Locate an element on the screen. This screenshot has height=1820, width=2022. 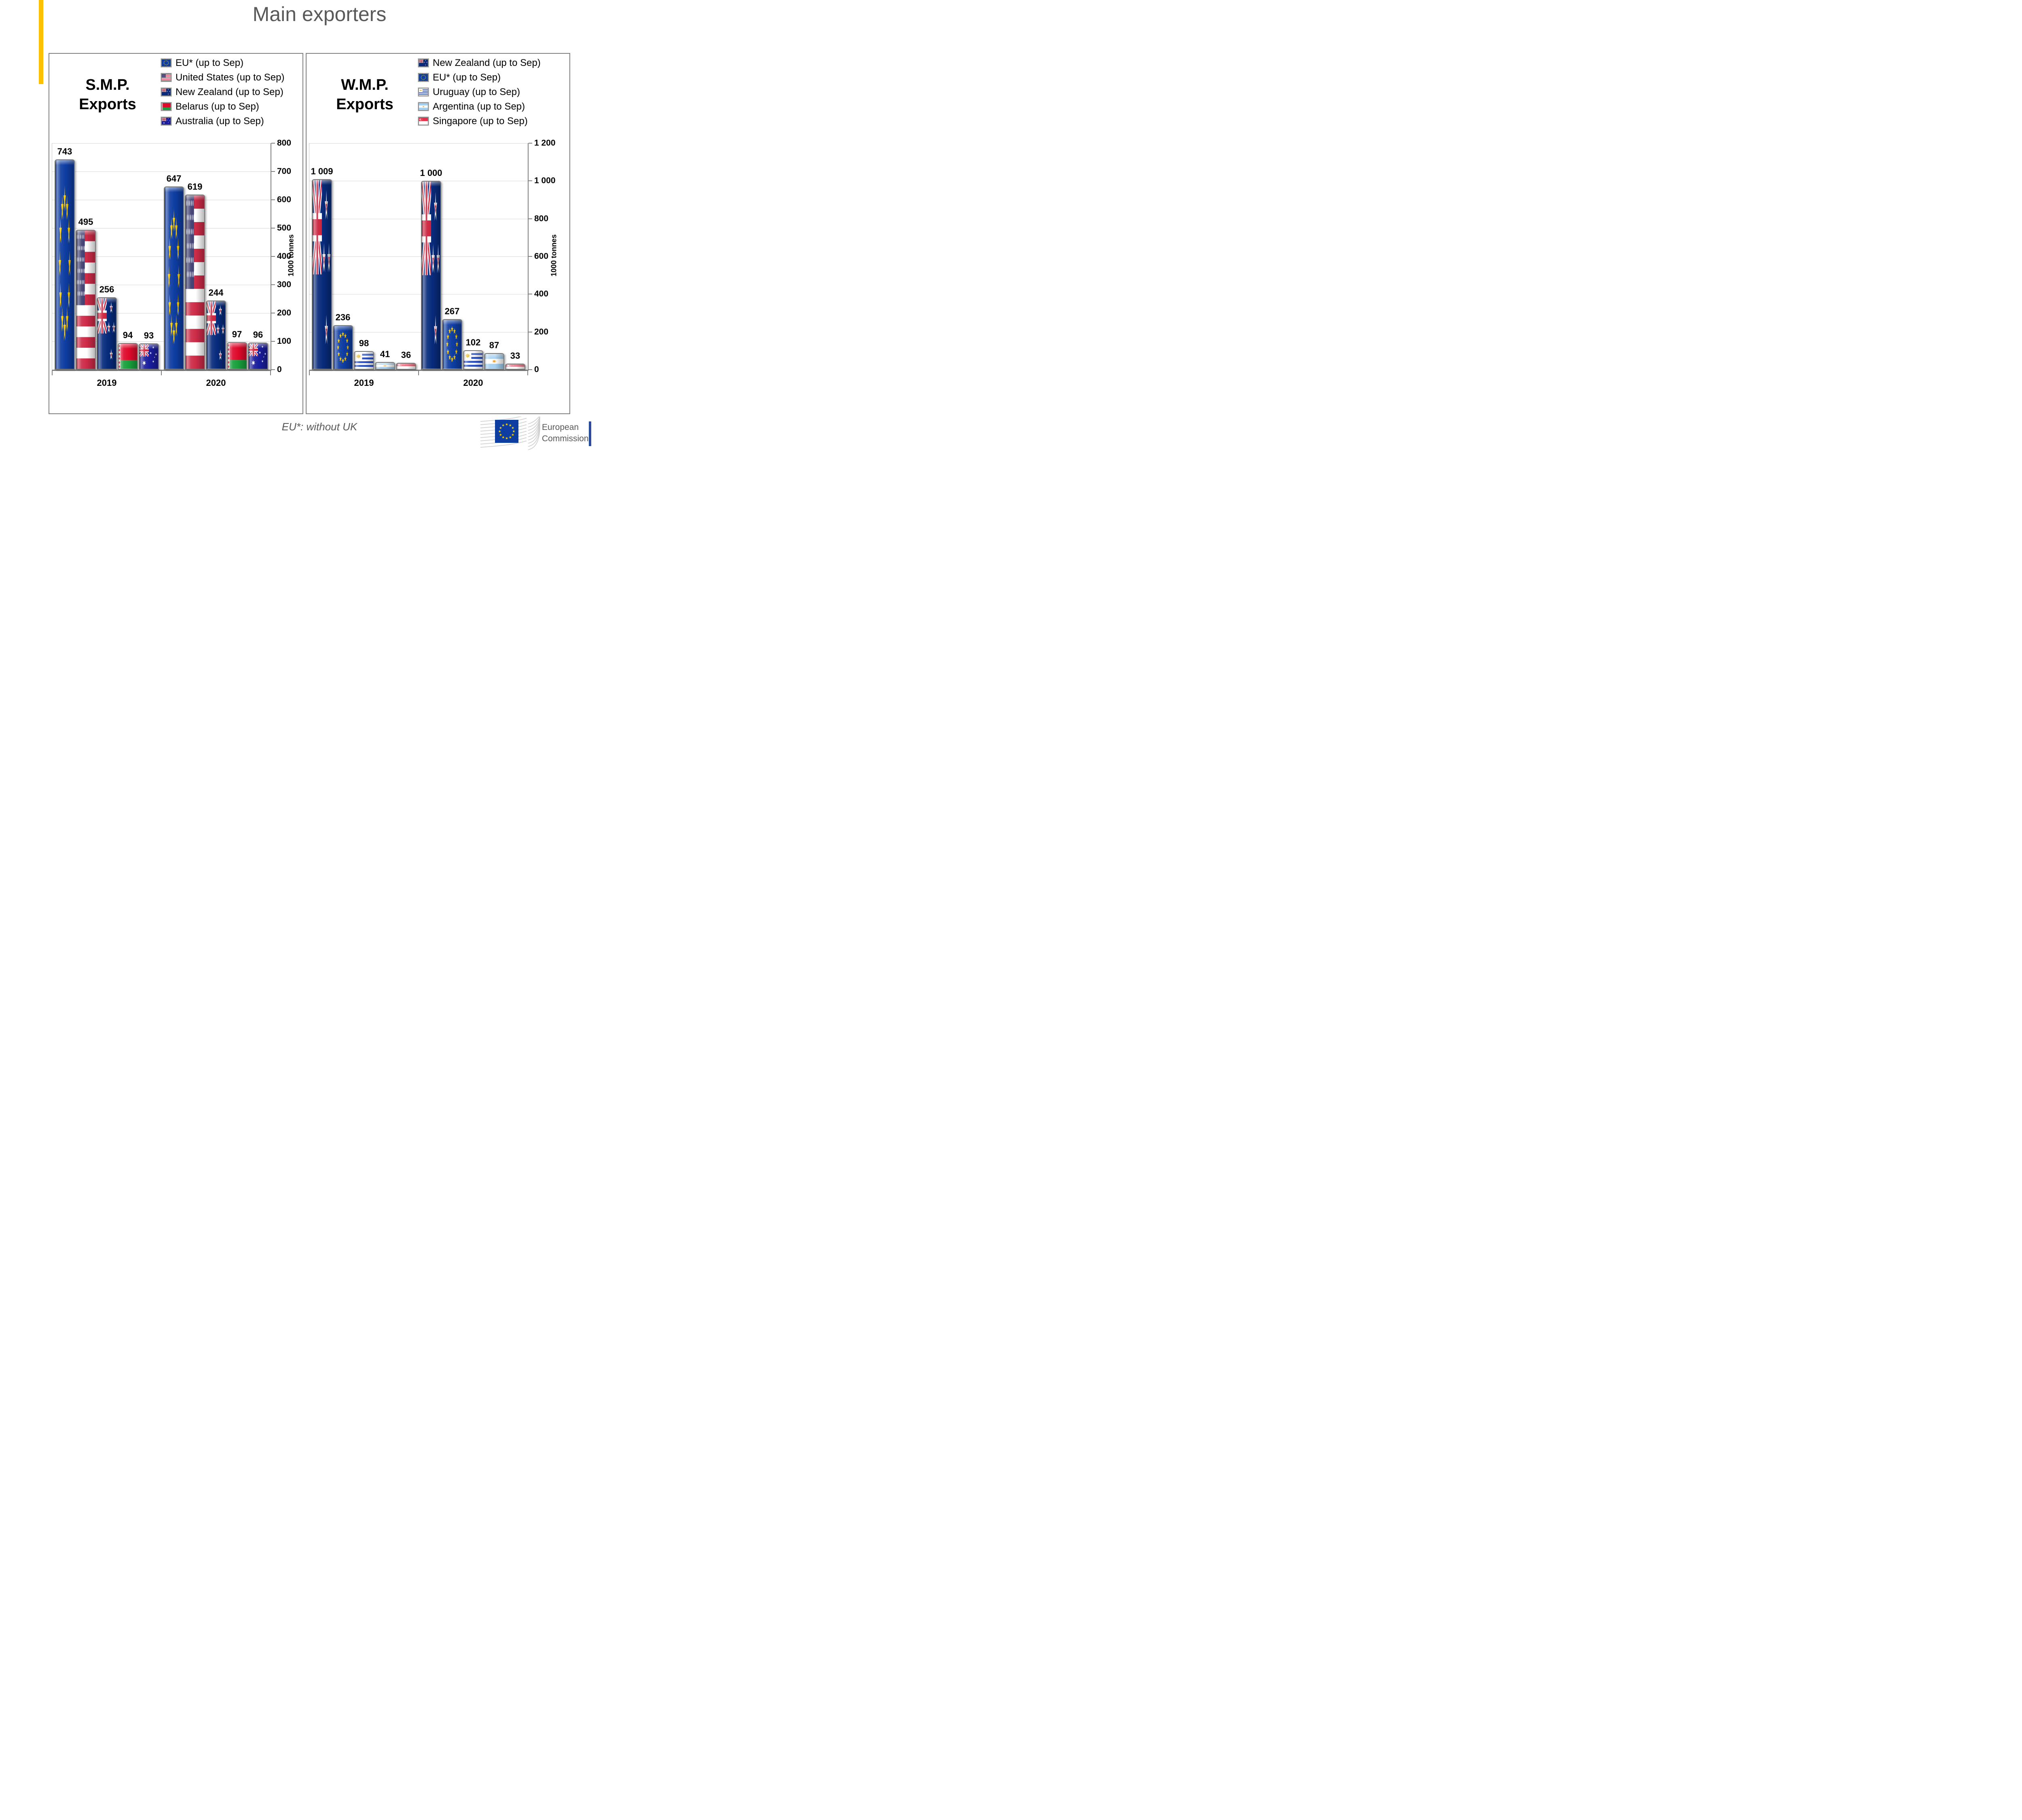
sg-bar: 33 is located at coordinates (515, 360).